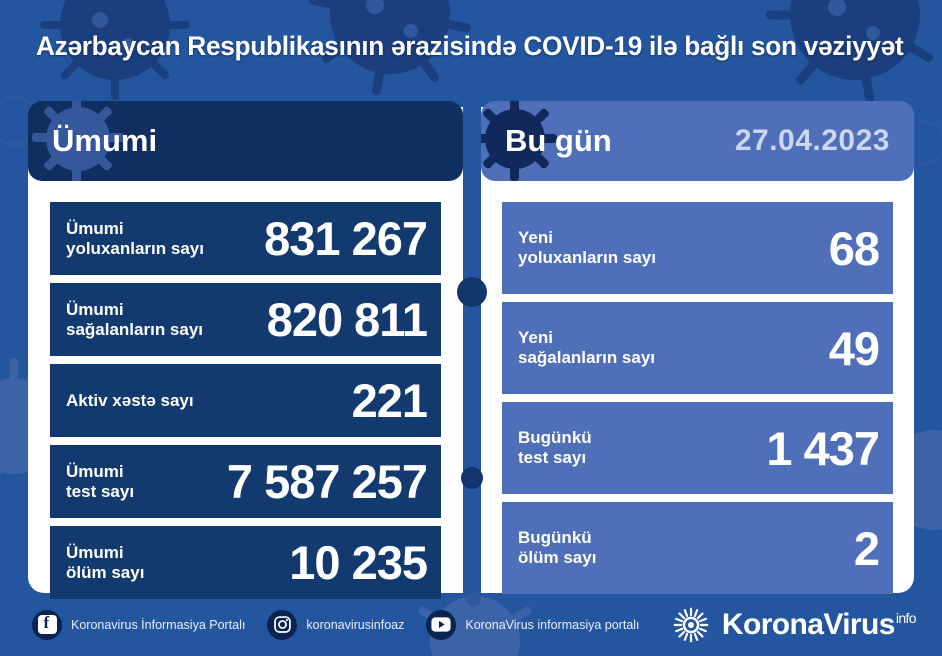  I want to click on social-label: KoronaVirus informasiya portalı, so click(552, 624).